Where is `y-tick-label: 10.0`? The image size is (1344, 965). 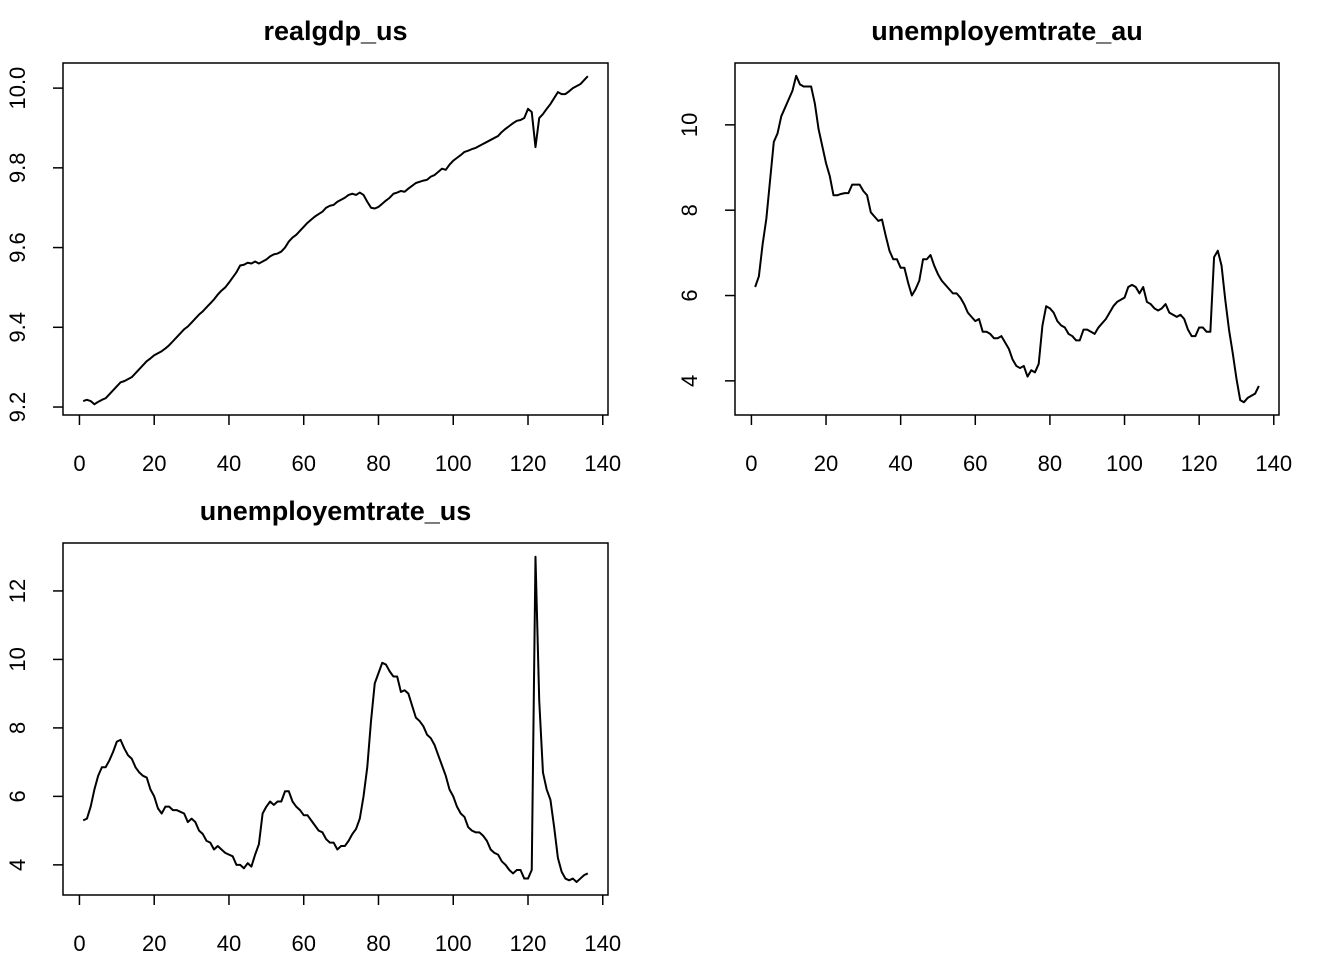 y-tick-label: 10.0 is located at coordinates (17, 88).